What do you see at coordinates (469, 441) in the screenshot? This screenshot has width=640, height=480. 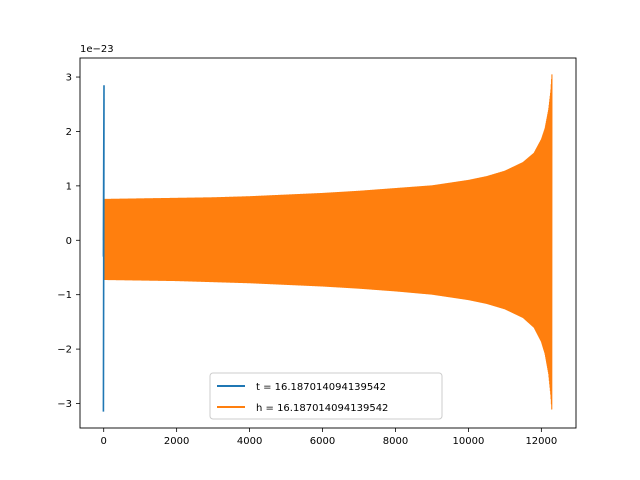 I see `x-tick-label: 10000` at bounding box center [469, 441].